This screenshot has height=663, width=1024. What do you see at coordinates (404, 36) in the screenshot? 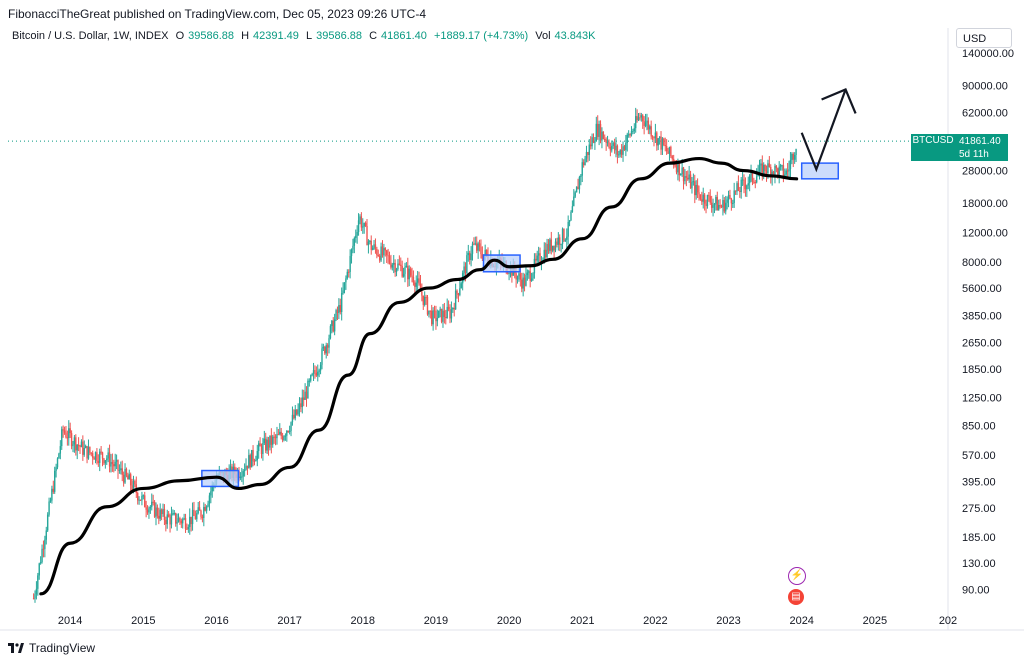
I see `legend-close-value: 41861.40` at bounding box center [404, 36].